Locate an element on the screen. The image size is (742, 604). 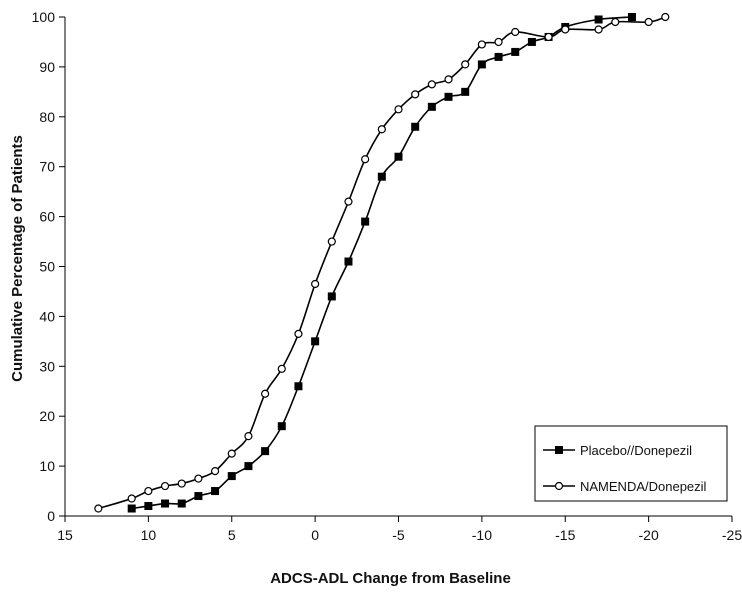
x-tick-label: 5 is located at coordinates (232, 535).